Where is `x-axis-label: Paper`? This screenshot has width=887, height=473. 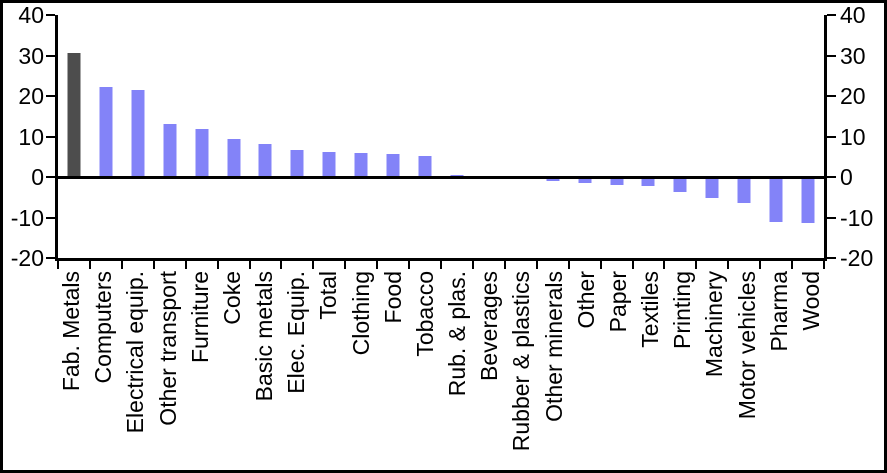
x-axis-label: Paper is located at coordinates (617, 302).